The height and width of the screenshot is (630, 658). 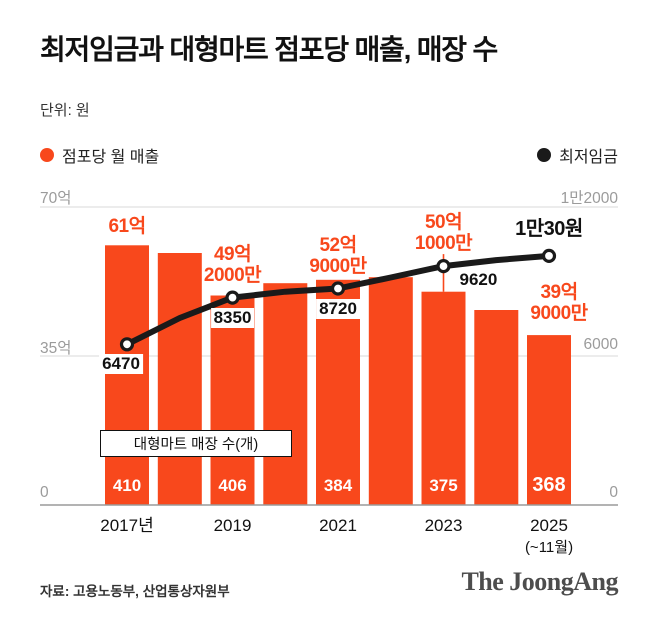 What do you see at coordinates (44, 492) in the screenshot?
I see `y-axis-left-zero-label: 0` at bounding box center [44, 492].